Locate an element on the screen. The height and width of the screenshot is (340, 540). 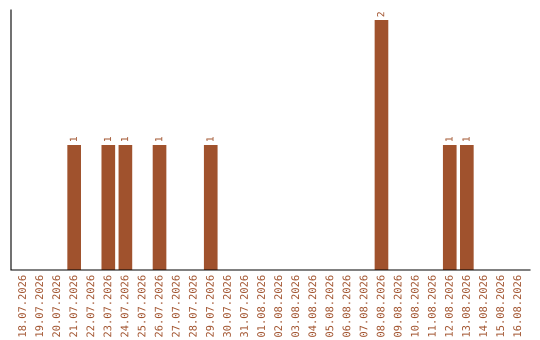
x-tick-label: 18.07.2026 is located at coordinates (22, 306).